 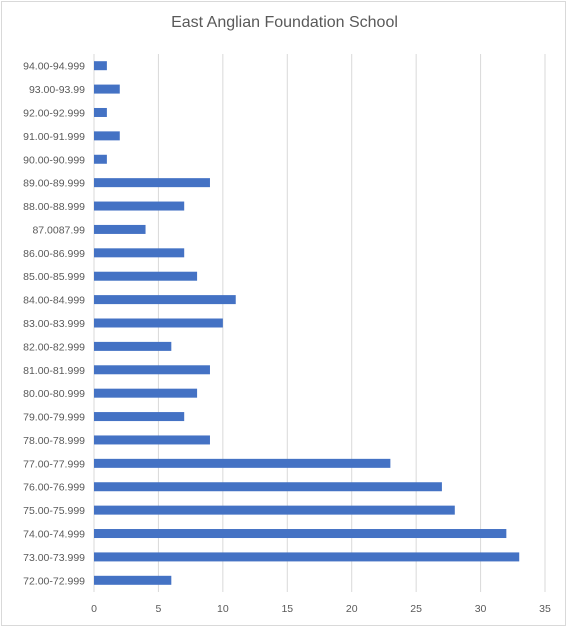 I want to click on y-tick-label: 73.00-73.999, so click(x=54, y=558).